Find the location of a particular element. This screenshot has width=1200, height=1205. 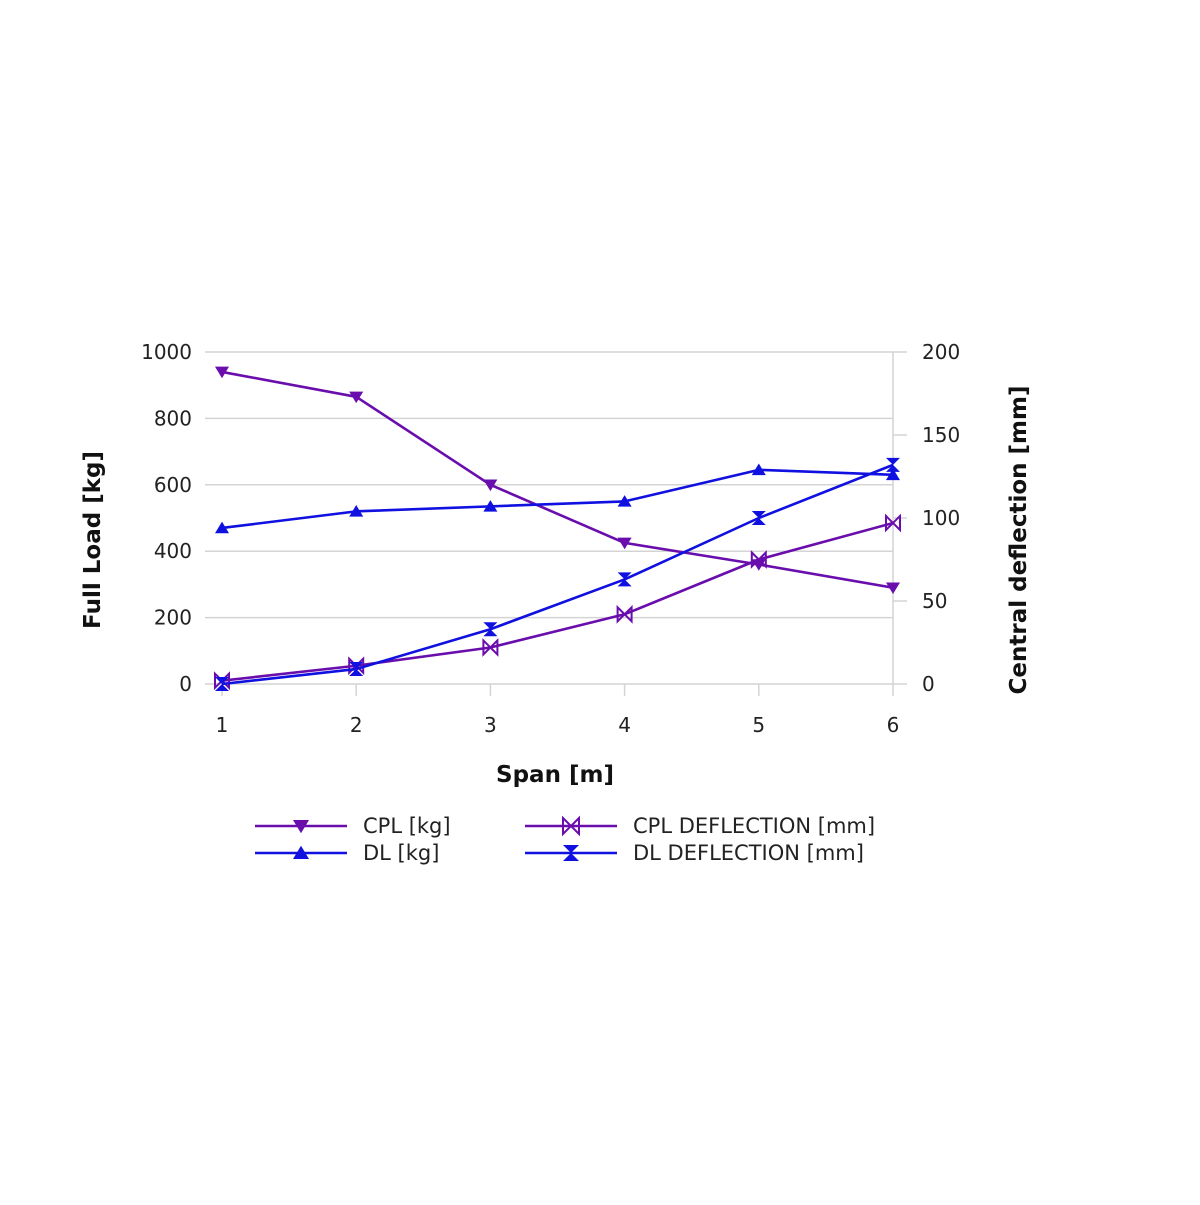

legend-entry: DL DEFLECTION [mm] is located at coordinates (694, 853).